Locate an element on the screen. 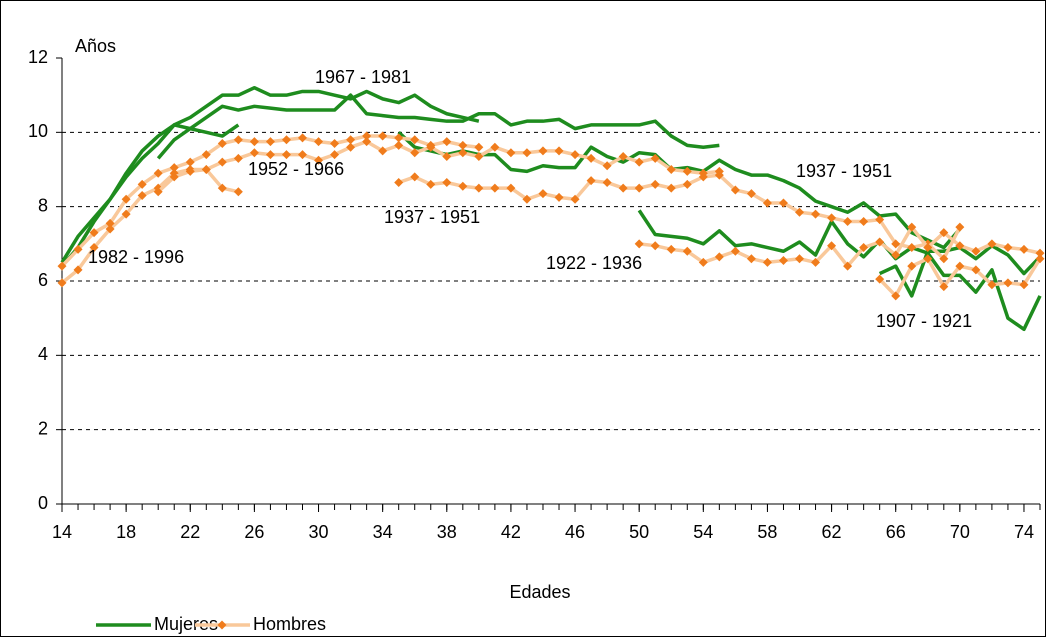  x-axis-label: Edades is located at coordinates (539, 592).